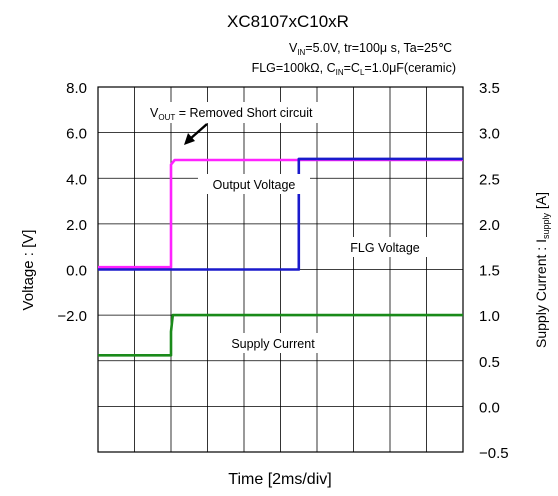 This screenshot has width=558, height=496. What do you see at coordinates (154, 113) in the screenshot?
I see `vout-symbol: V` at bounding box center [154, 113].